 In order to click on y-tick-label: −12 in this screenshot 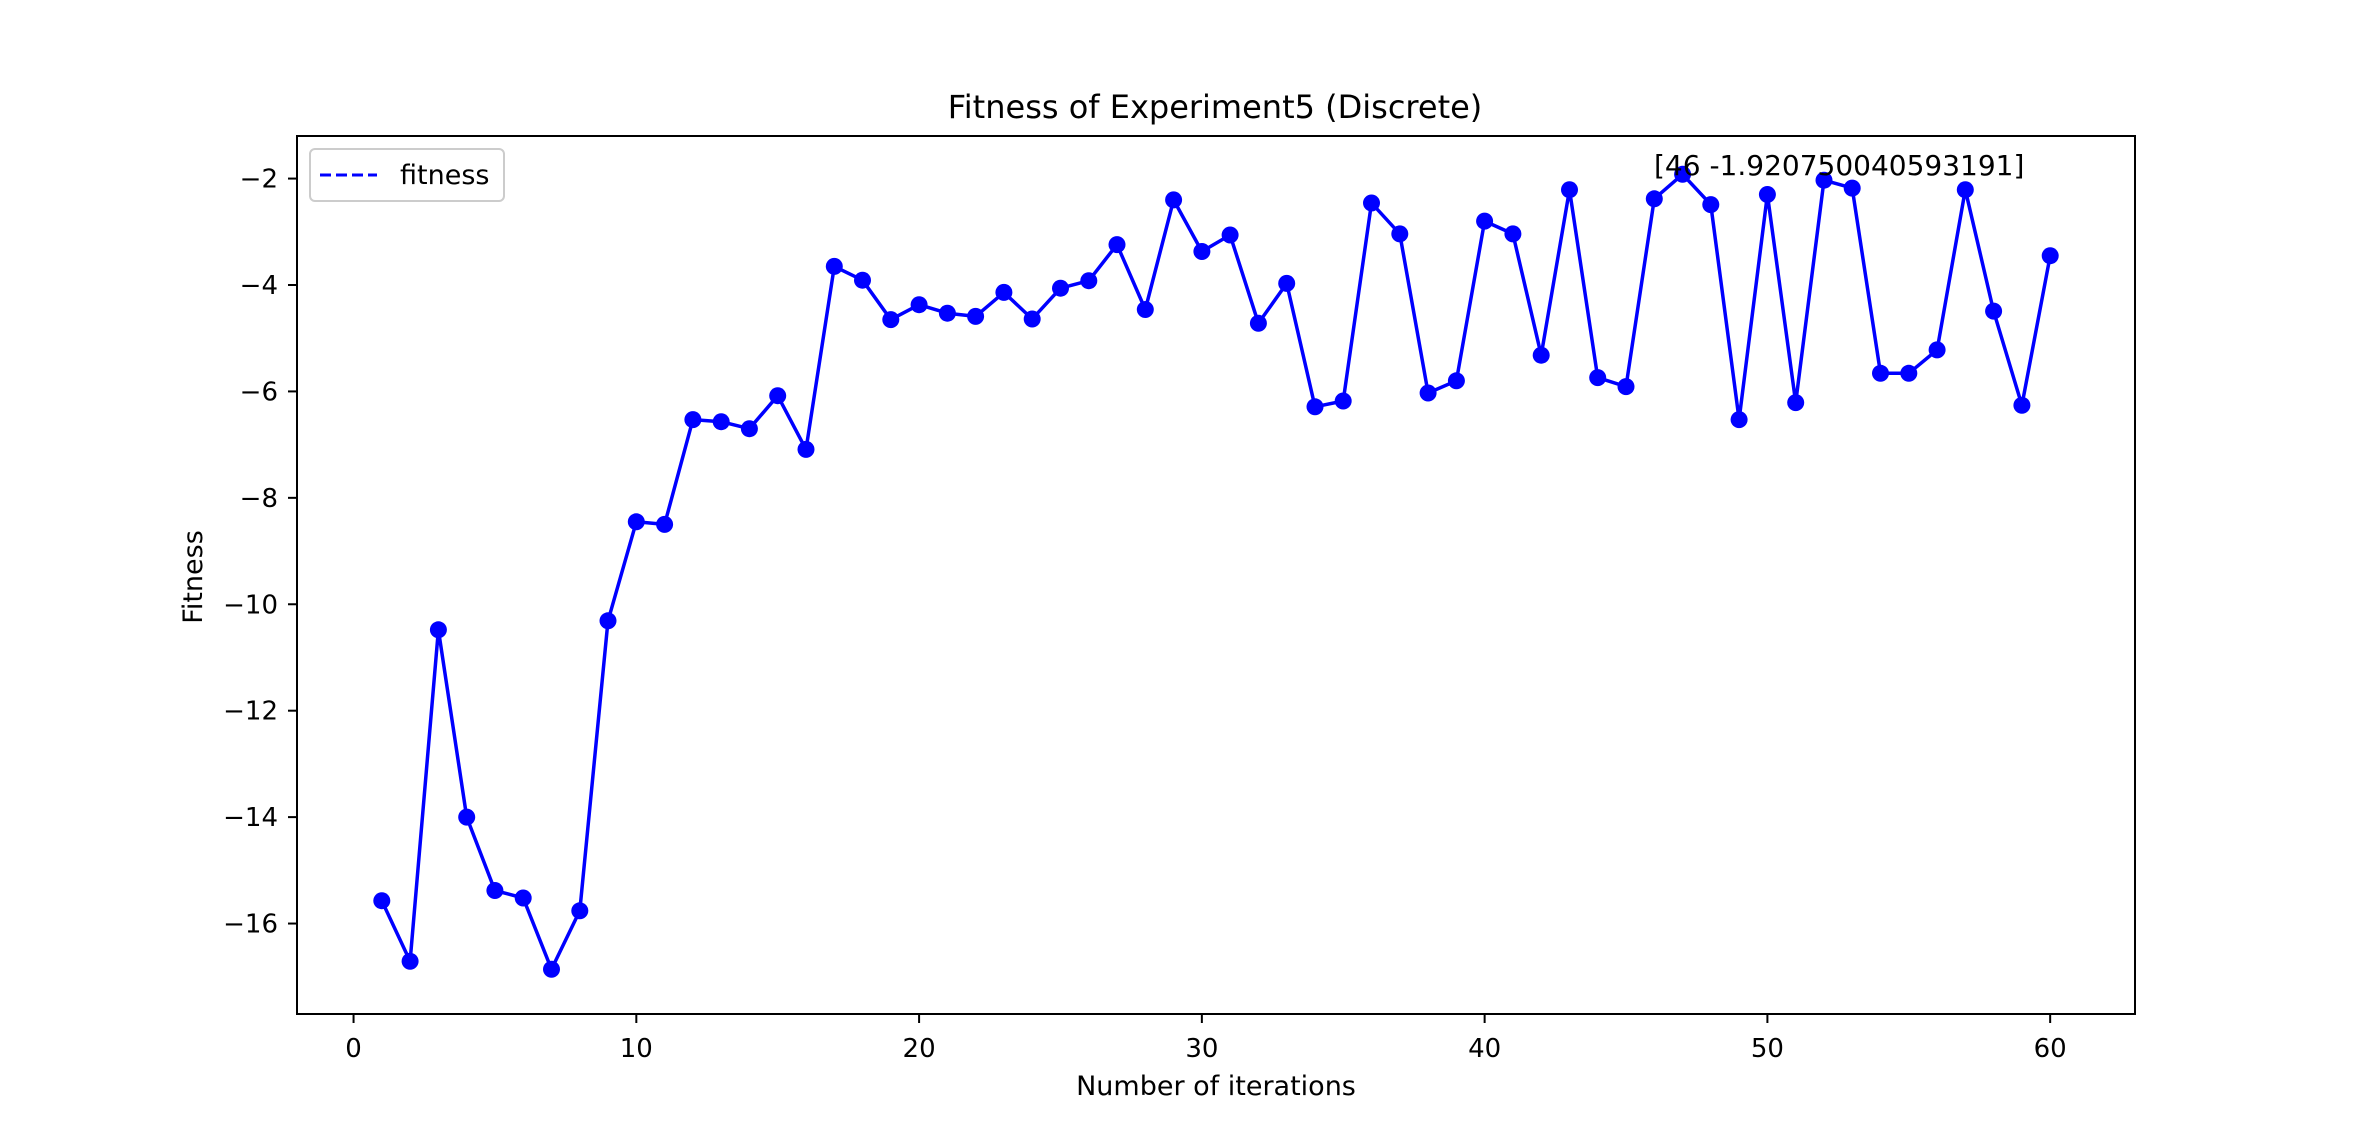, I will do `click(250, 712)`.